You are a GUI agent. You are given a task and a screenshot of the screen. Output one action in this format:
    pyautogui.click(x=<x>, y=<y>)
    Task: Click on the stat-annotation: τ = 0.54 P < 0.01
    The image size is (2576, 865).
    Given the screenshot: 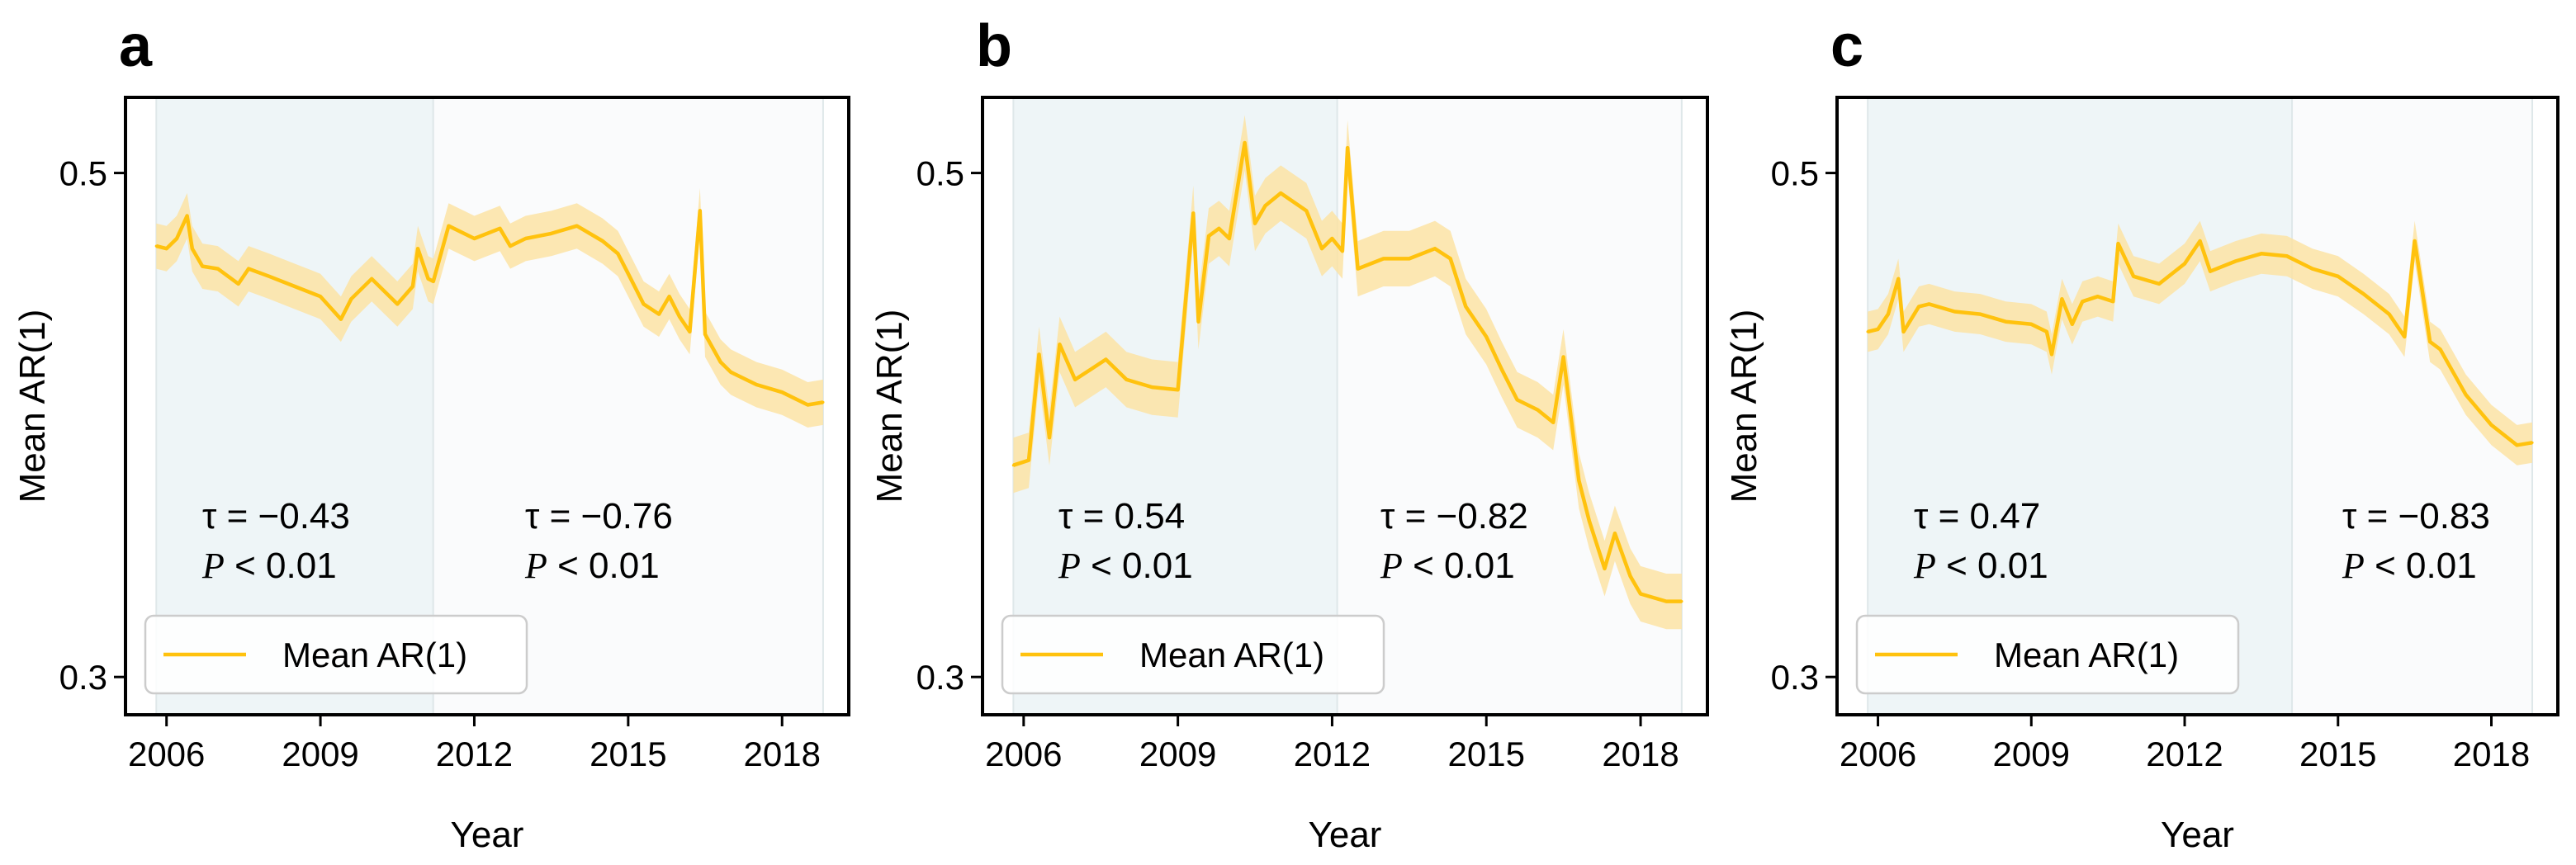 What is the action you would take?
    pyautogui.click(x=1125, y=541)
    